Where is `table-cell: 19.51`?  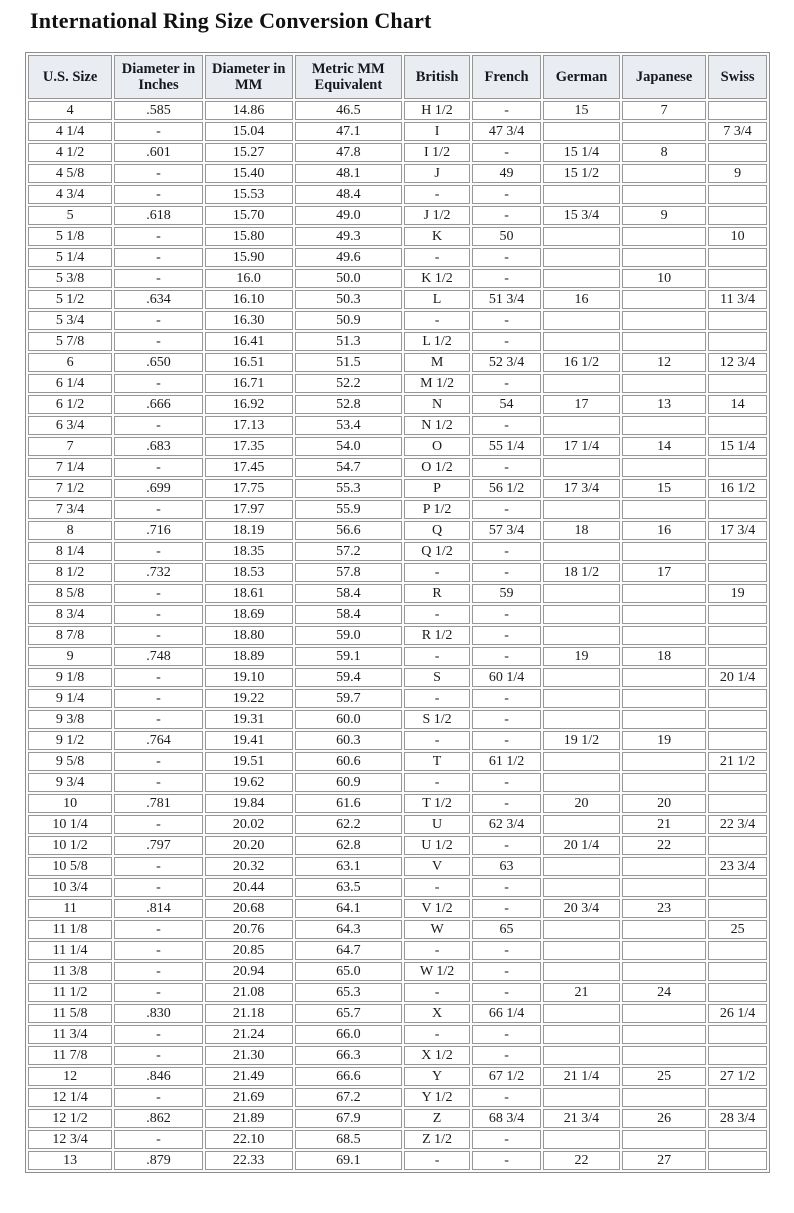
table-cell: 19.51 is located at coordinates (248, 761).